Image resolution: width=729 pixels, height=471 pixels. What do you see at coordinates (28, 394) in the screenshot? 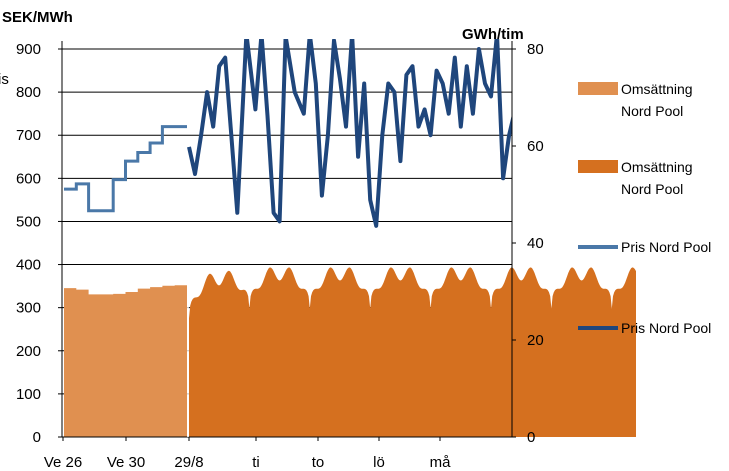
I see `left-tick-label-100: 100` at bounding box center [28, 394].